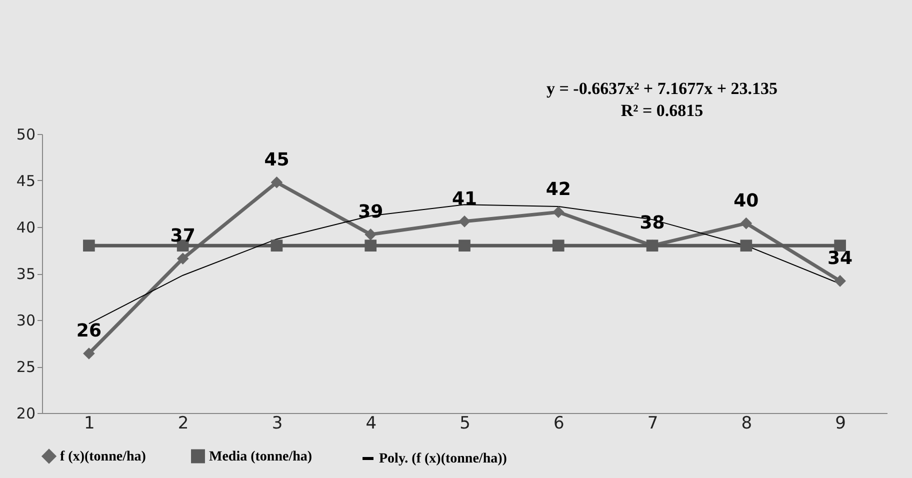 The width and height of the screenshot is (912, 478). Describe the element at coordinates (277, 159) in the screenshot. I see `data-label: 45` at that location.